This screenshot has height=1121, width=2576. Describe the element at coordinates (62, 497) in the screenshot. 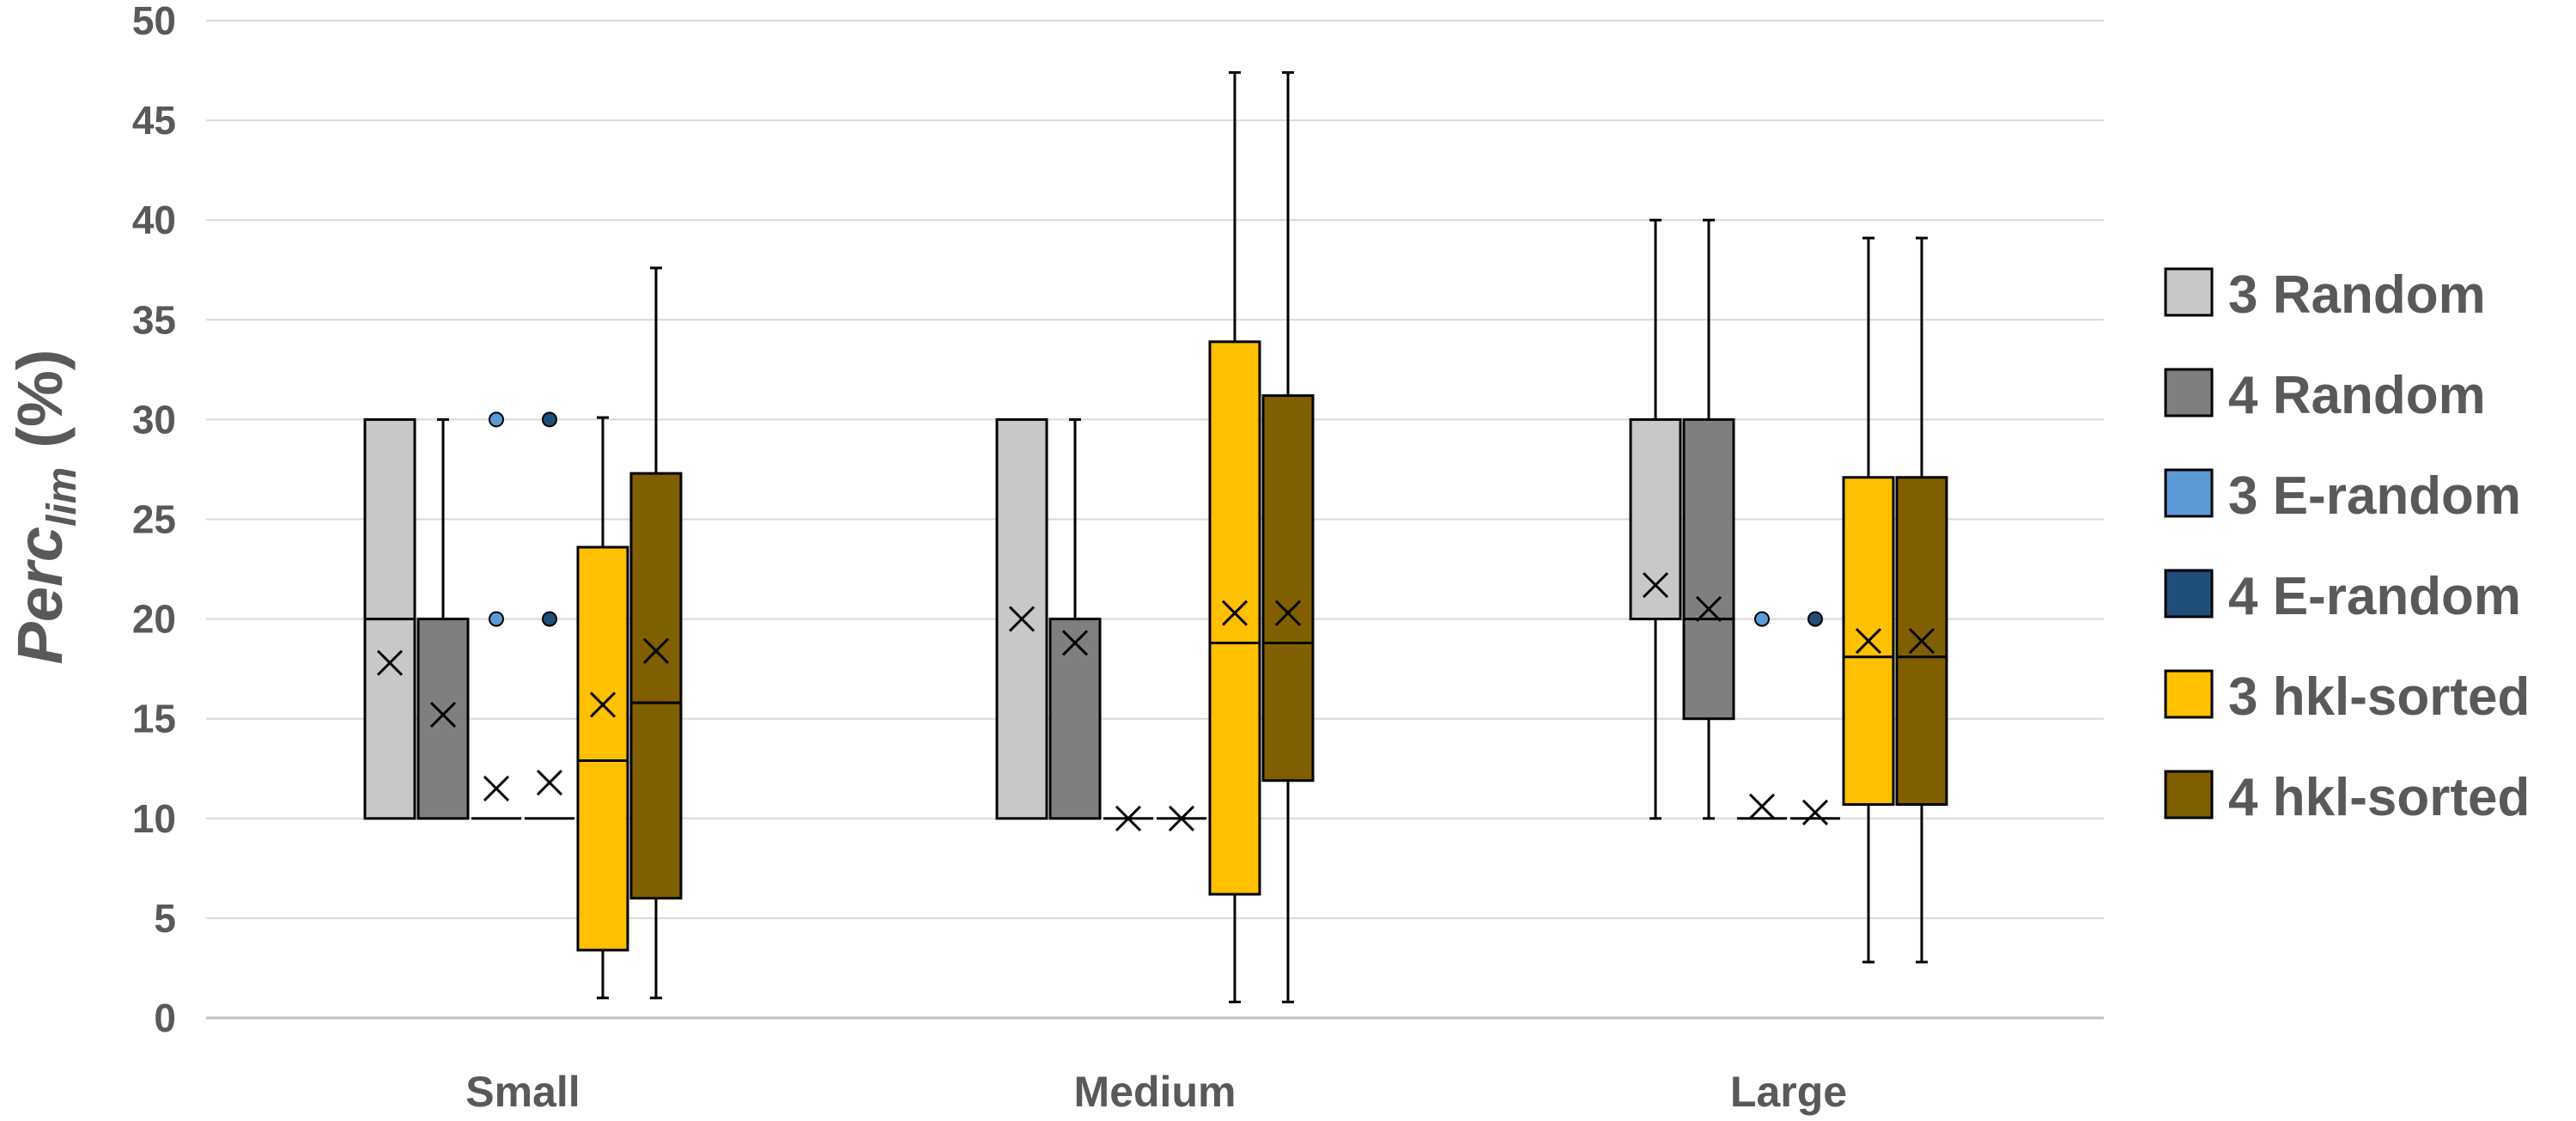

I see `y-axis-title-subscript: lim` at that location.